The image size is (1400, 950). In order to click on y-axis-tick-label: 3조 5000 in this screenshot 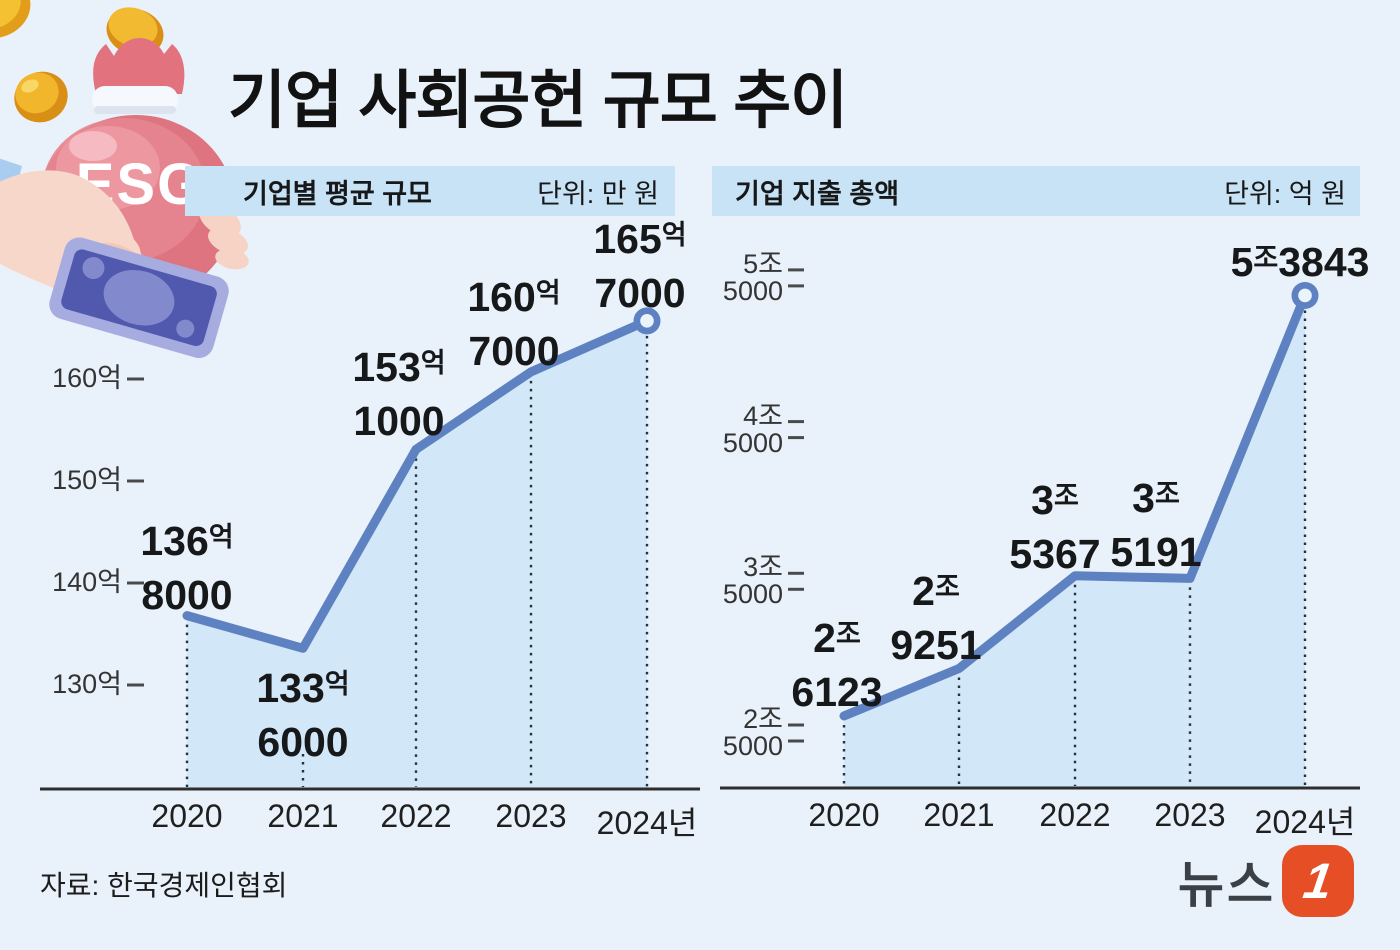, I will do `click(752, 581)`.